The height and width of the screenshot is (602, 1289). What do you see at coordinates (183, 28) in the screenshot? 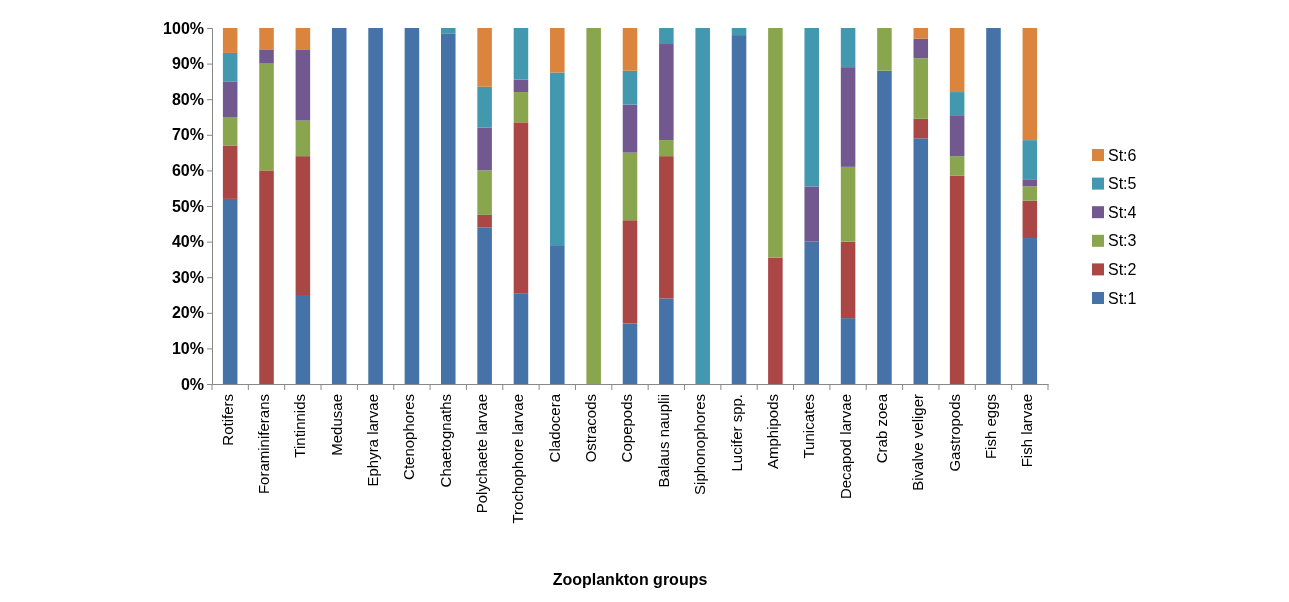
I see `y-tick-label: 100%` at bounding box center [183, 28].